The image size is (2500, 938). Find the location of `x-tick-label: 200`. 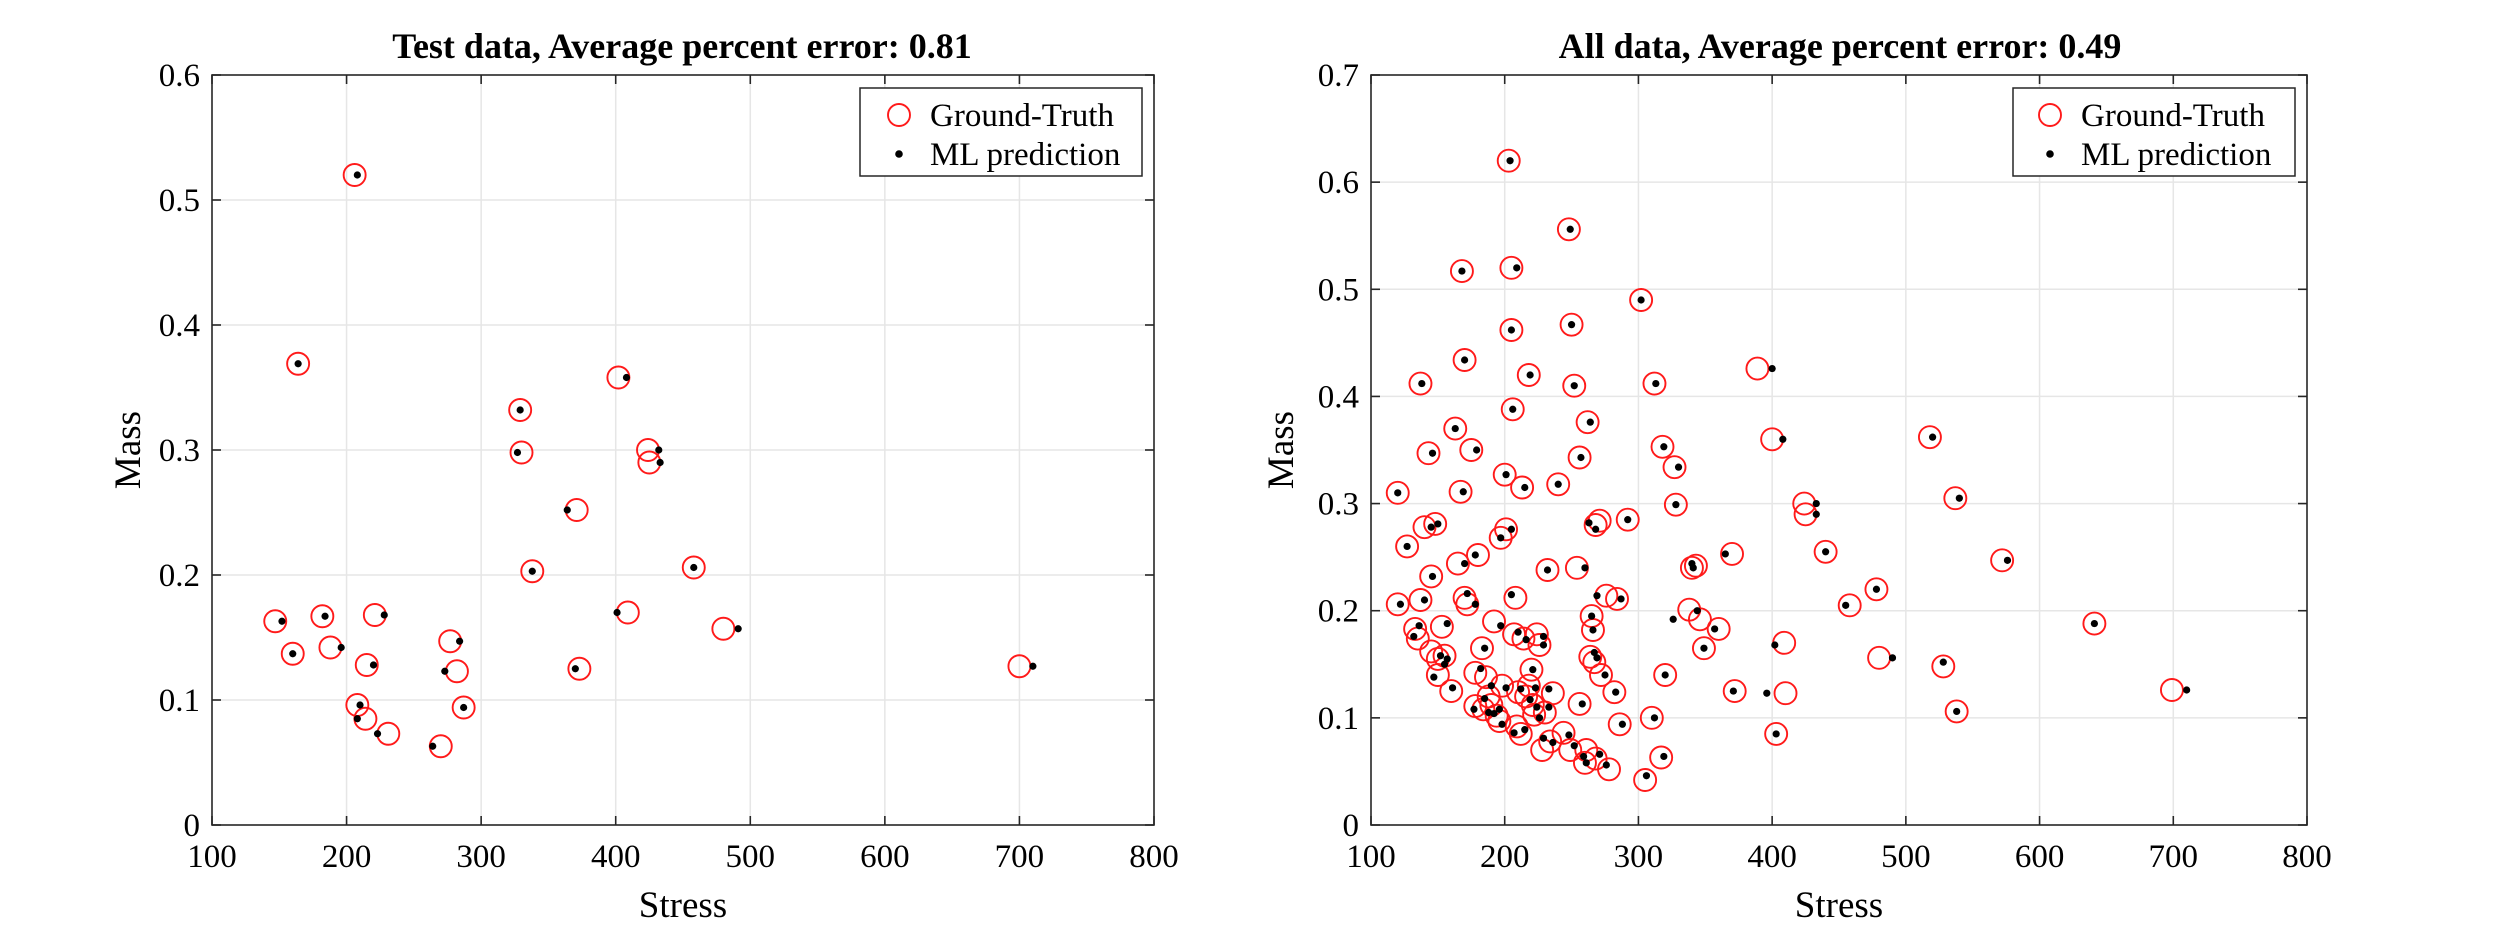

x-tick-label: 200 is located at coordinates (347, 857).